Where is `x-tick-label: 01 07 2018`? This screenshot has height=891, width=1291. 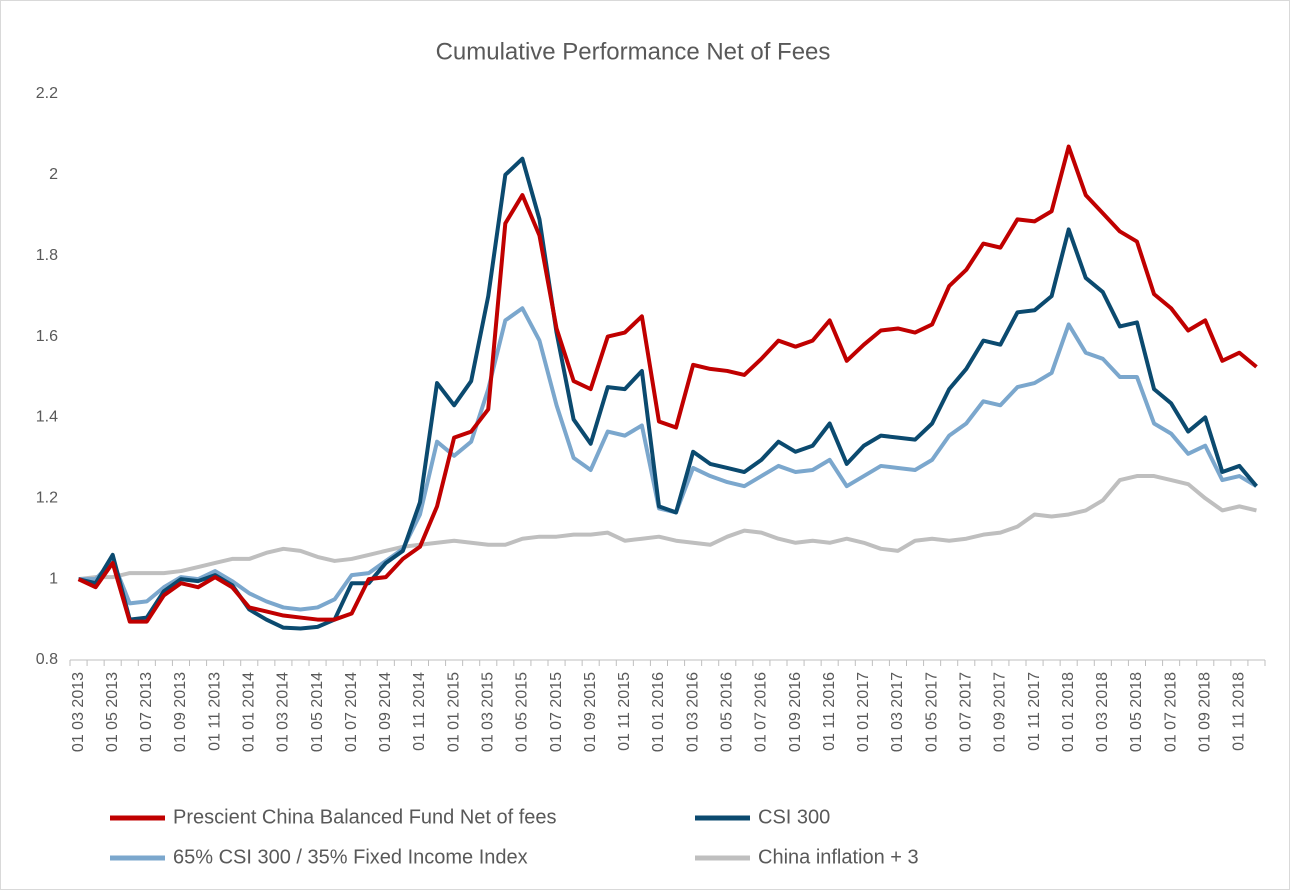 x-tick-label: 01 07 2018 is located at coordinates (1170, 712).